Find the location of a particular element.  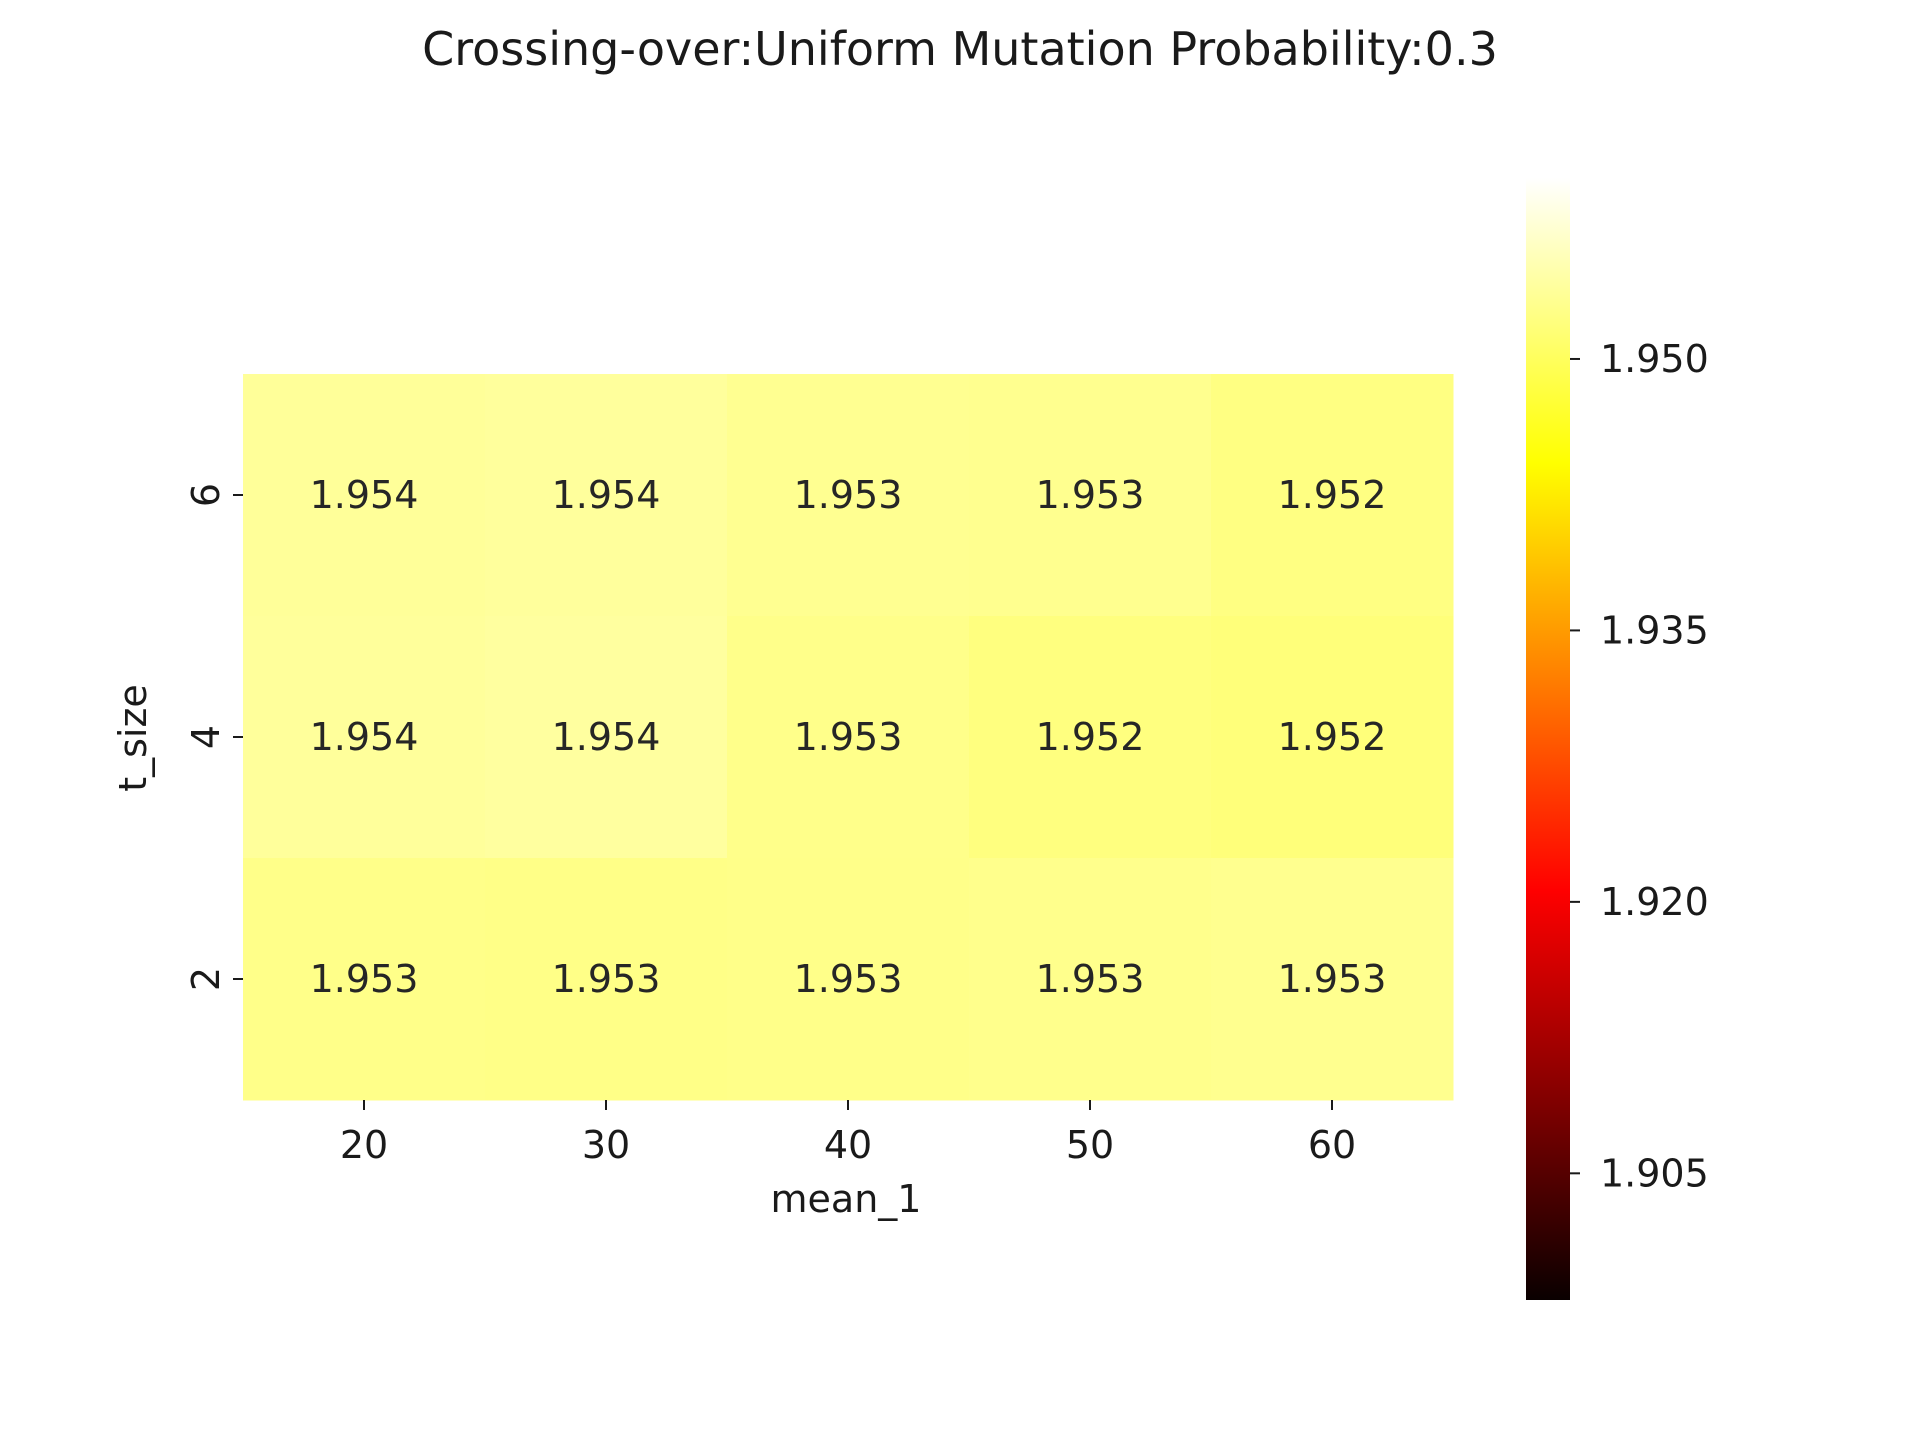

x-tick-label: 20 is located at coordinates (364, 1145).